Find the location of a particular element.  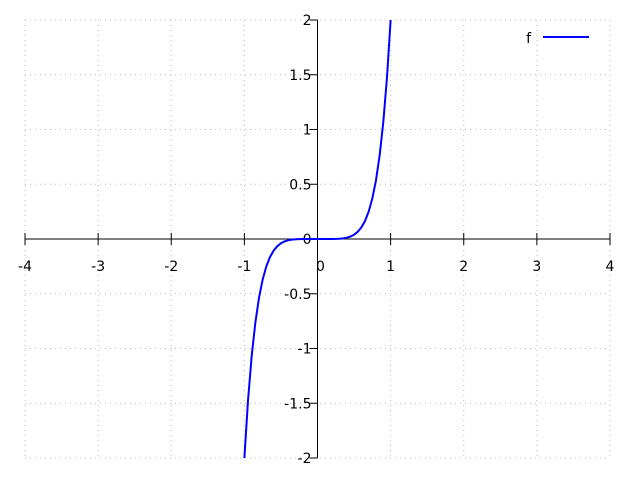

x-tick-label: -2 is located at coordinates (171, 267).